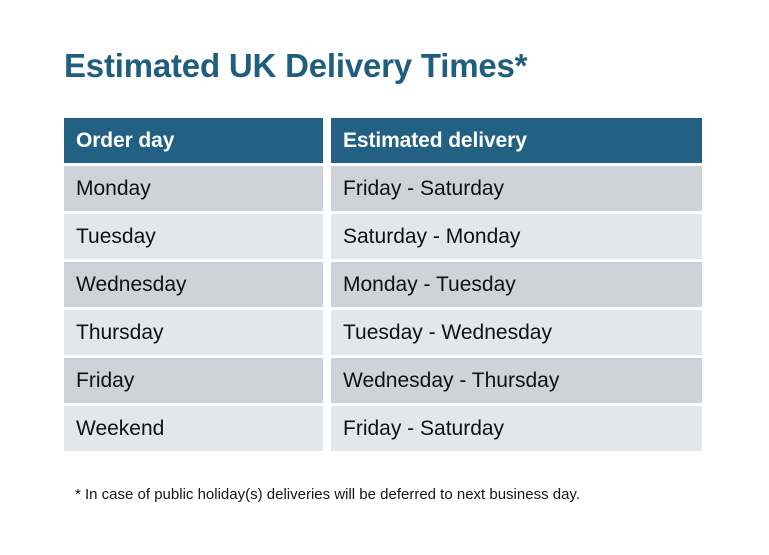  I want to click on table-row: Wednesday Monday - Tuesday, so click(383, 284).